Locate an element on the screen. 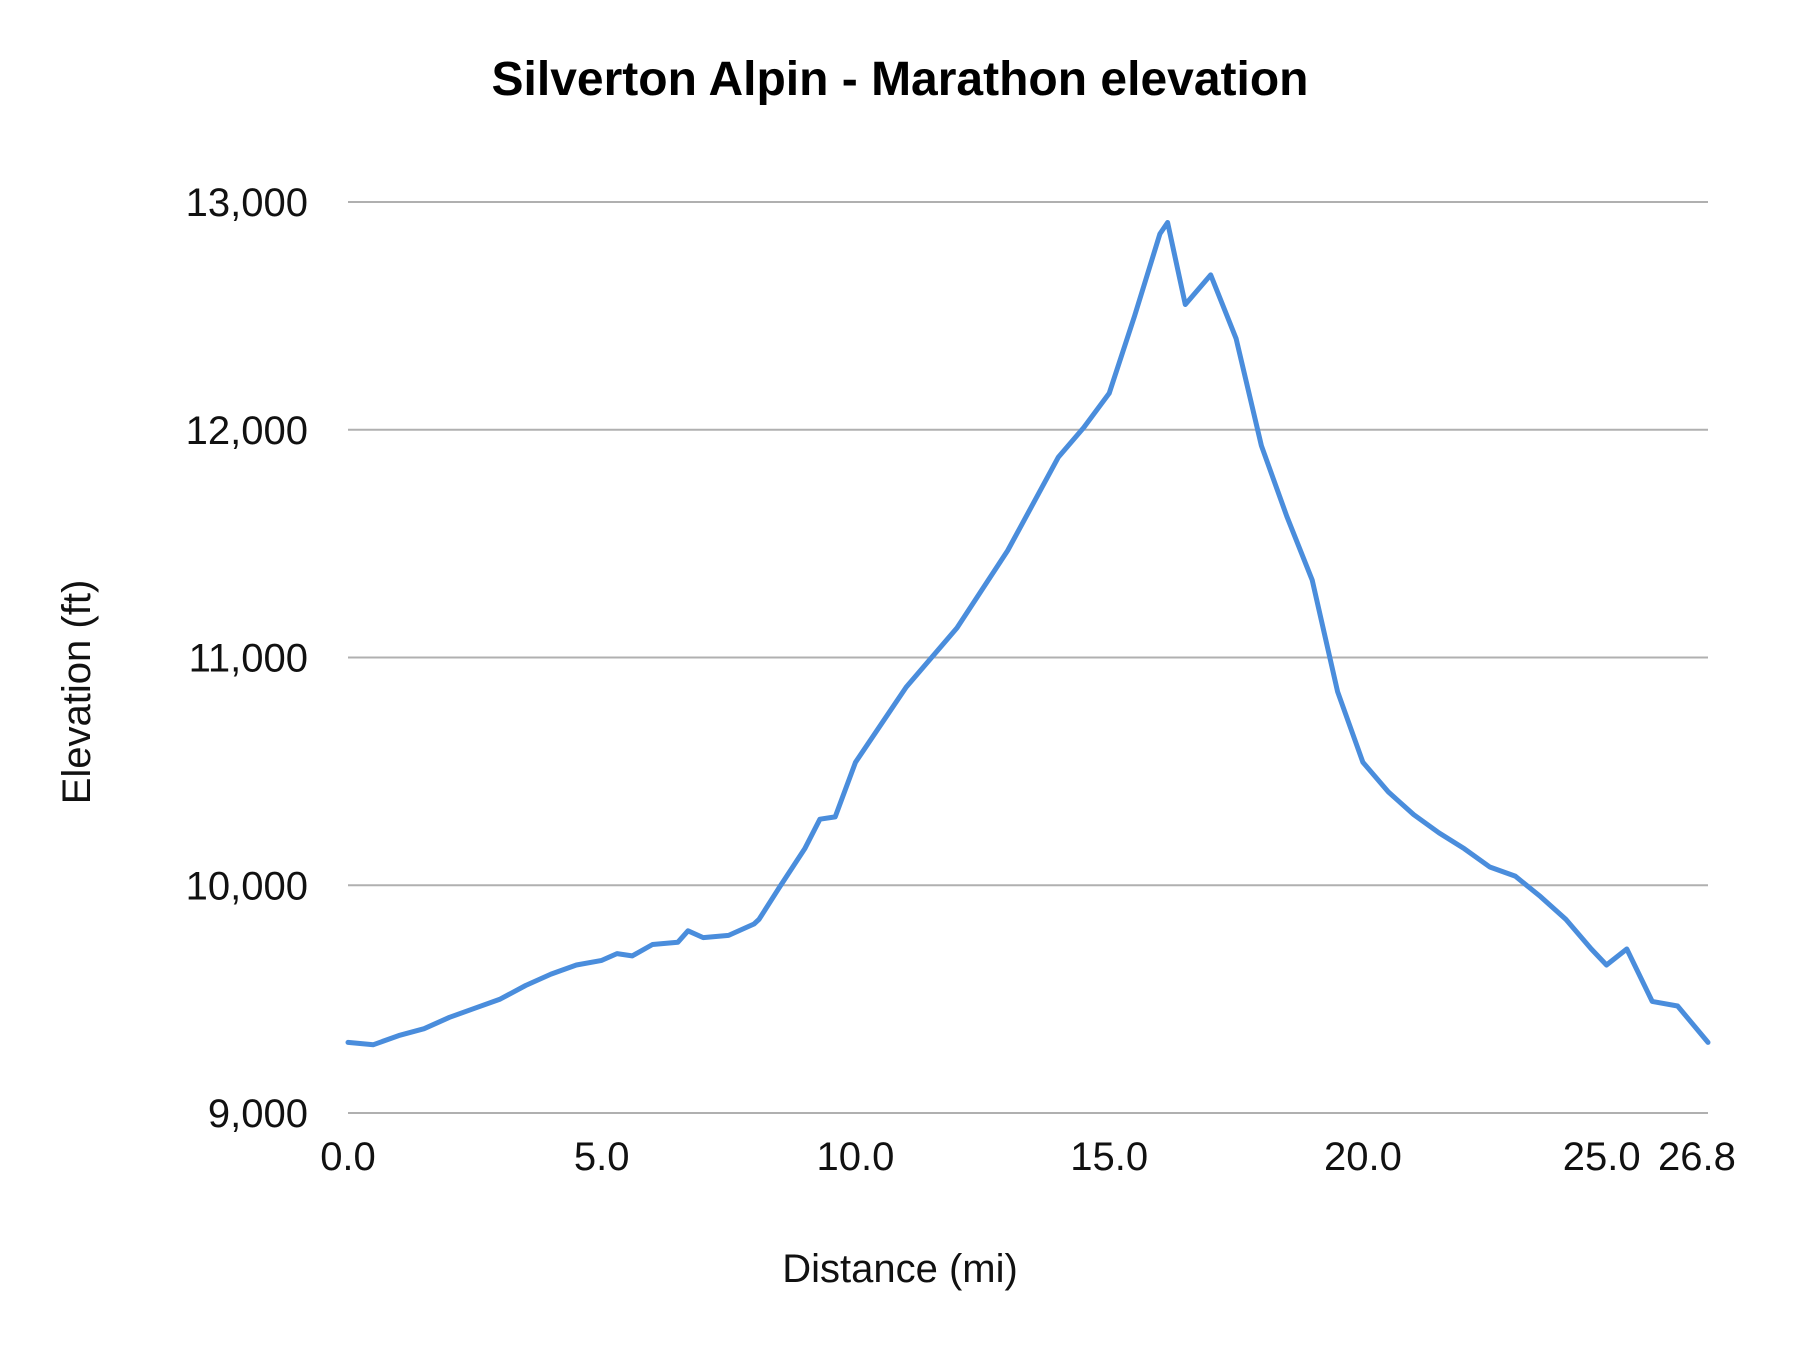 This screenshot has width=1800, height=1350. y-tick-label: 11,000 is located at coordinates (248, 659).